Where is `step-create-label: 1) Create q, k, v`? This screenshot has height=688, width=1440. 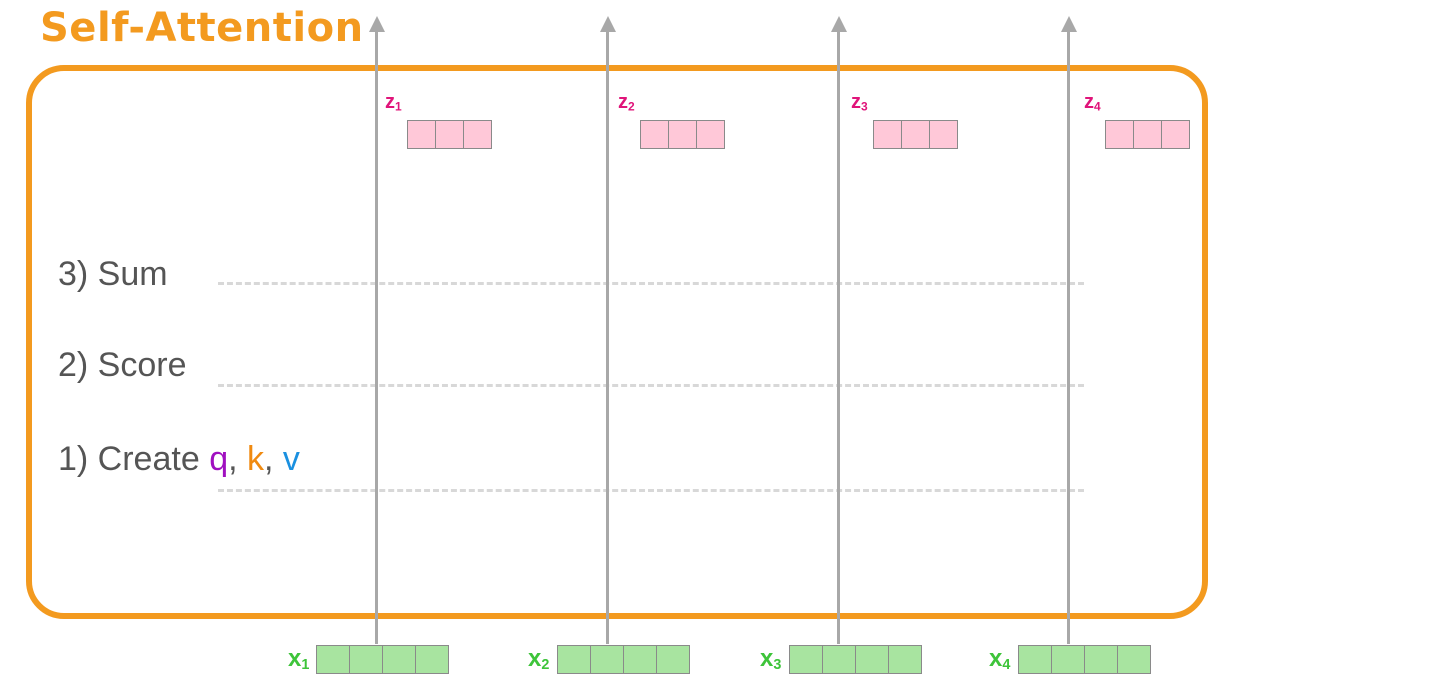 step-create-label: 1) Create q, k, v is located at coordinates (179, 459).